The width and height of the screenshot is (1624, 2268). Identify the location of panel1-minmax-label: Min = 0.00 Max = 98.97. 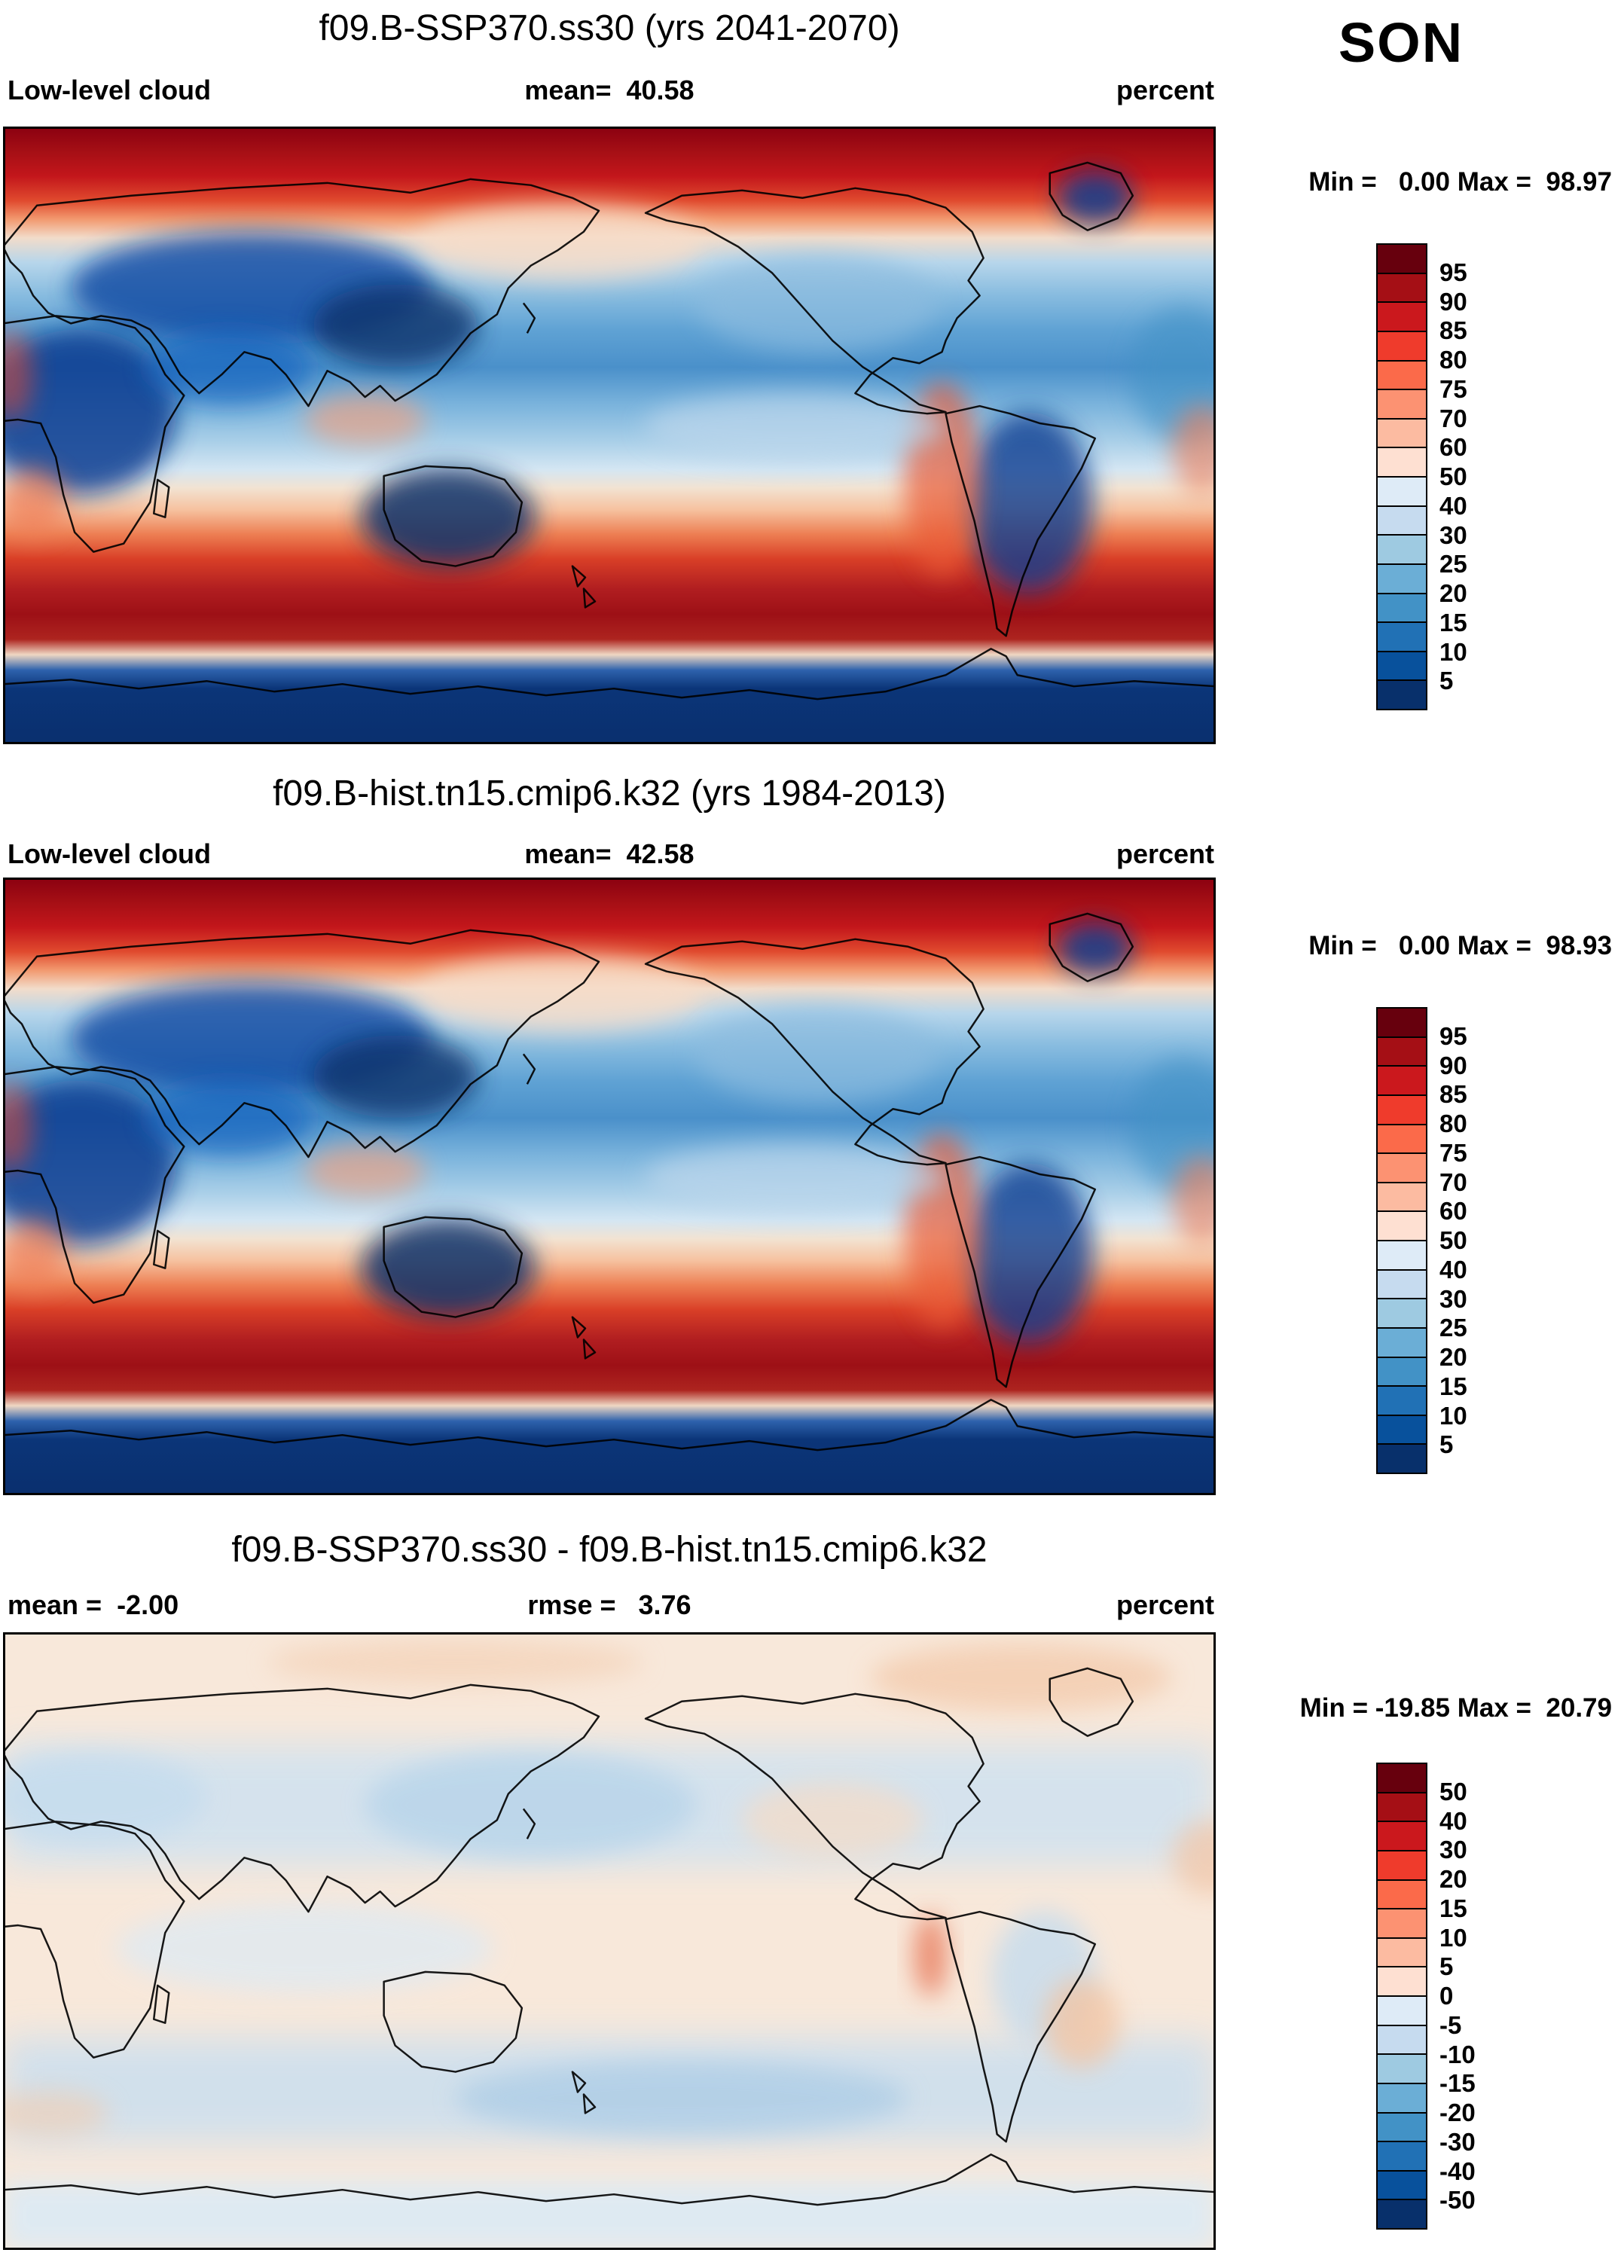
(1460, 182).